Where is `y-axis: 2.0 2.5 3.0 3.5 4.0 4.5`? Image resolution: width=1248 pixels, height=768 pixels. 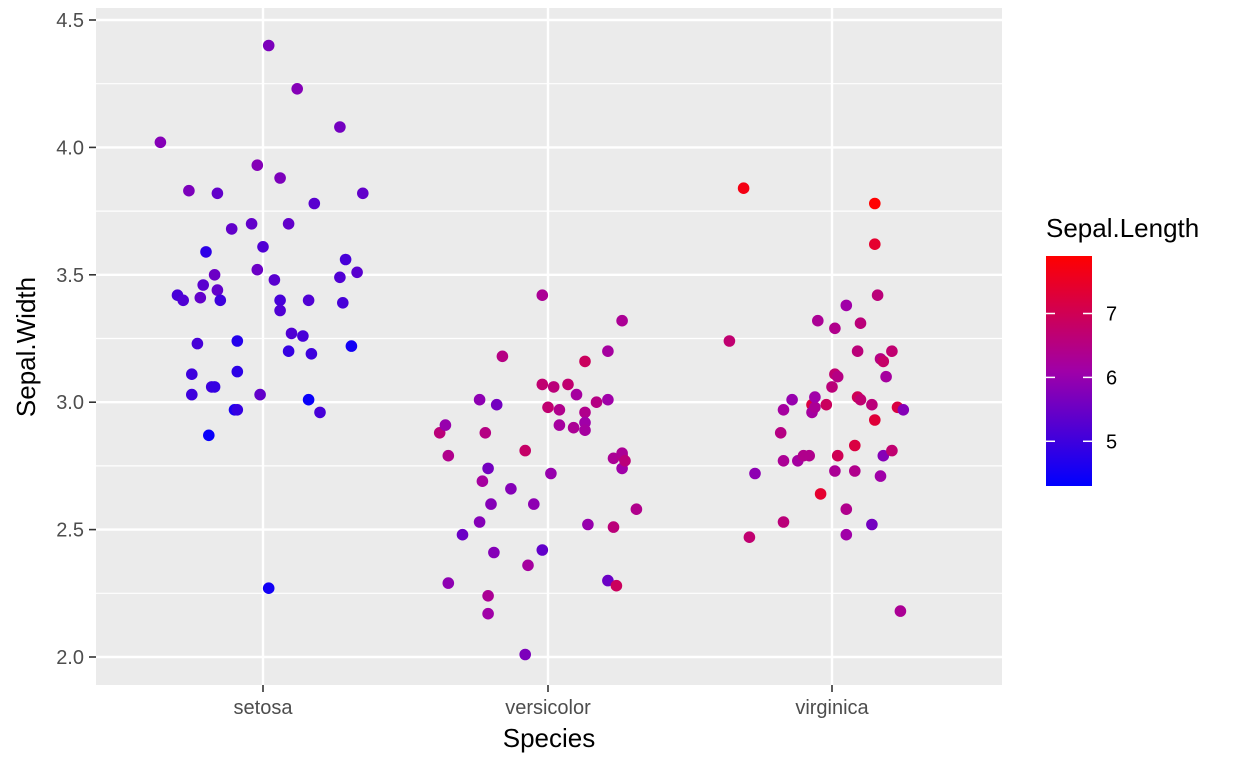
y-axis: 2.0 2.5 3.0 3.5 4.0 4.5 is located at coordinates (76, 339).